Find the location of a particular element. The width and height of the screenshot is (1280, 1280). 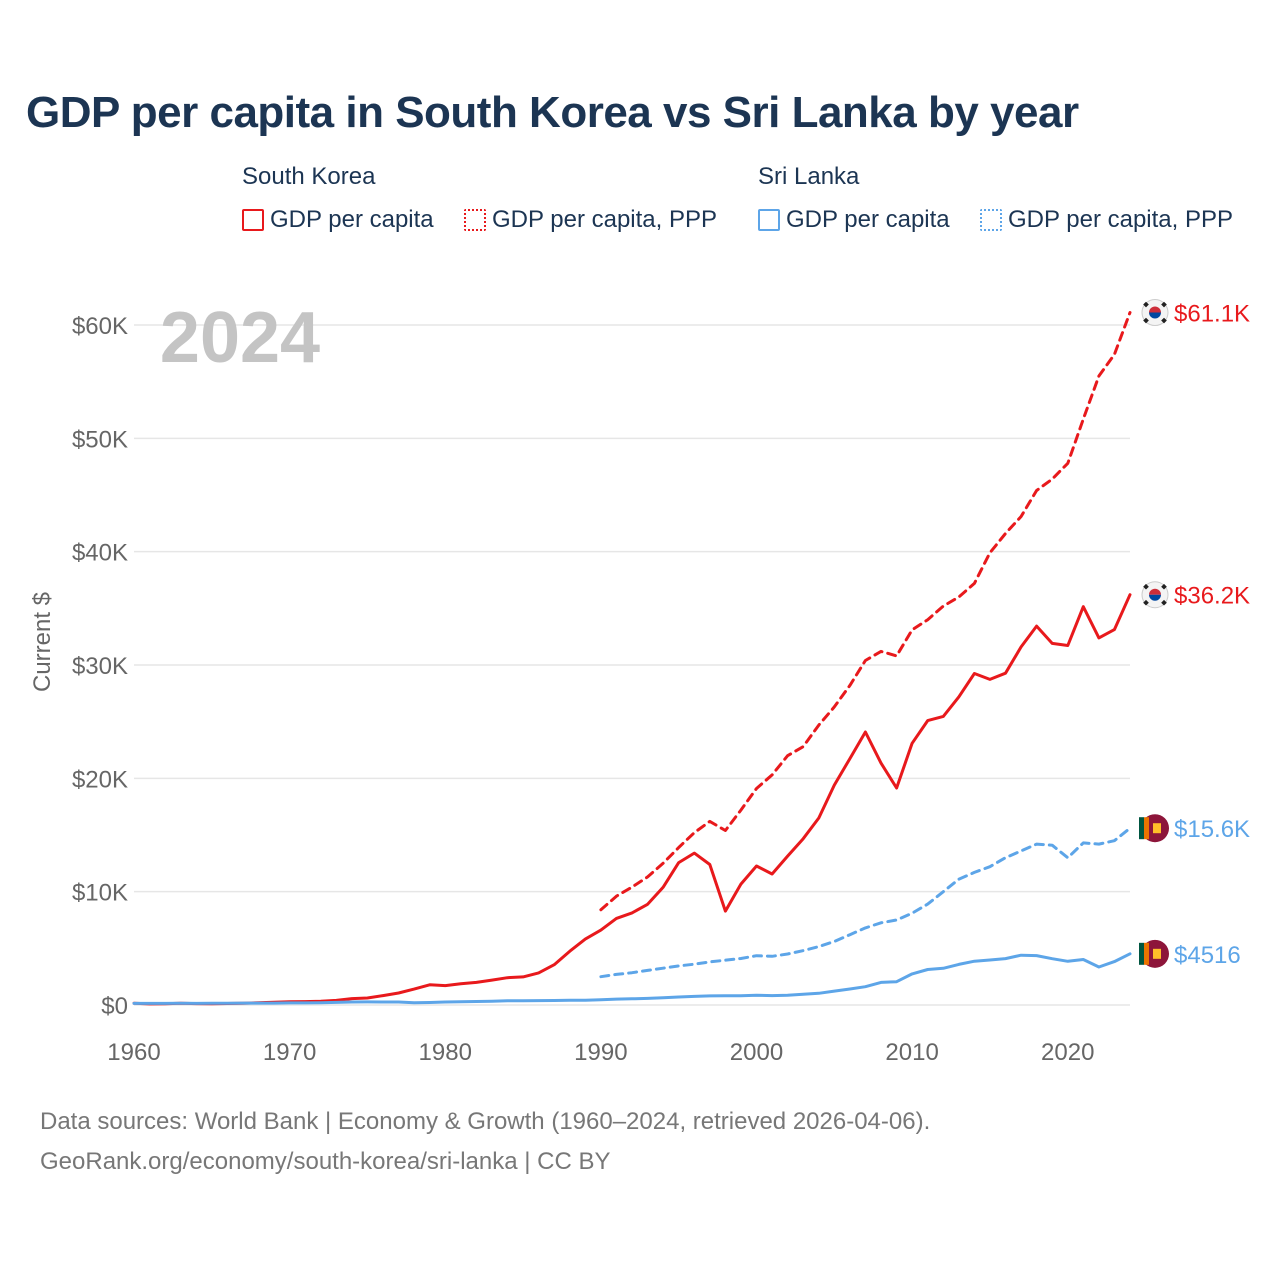

y-axis-label: Current $ is located at coordinates (42, 642).